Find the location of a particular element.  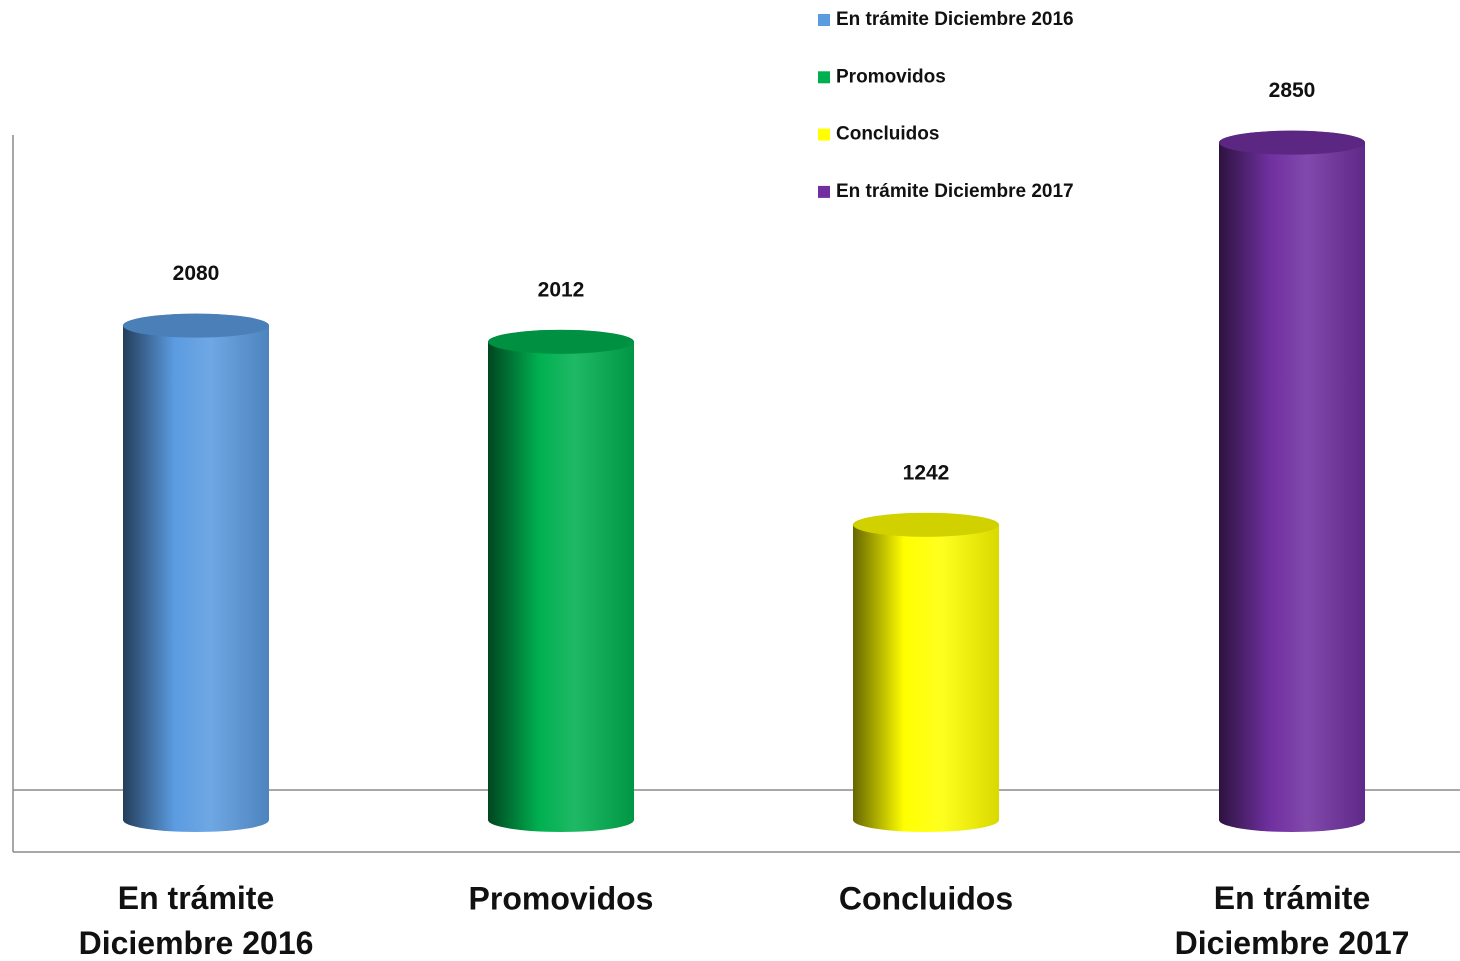

value-label: 2012 is located at coordinates (561, 289).